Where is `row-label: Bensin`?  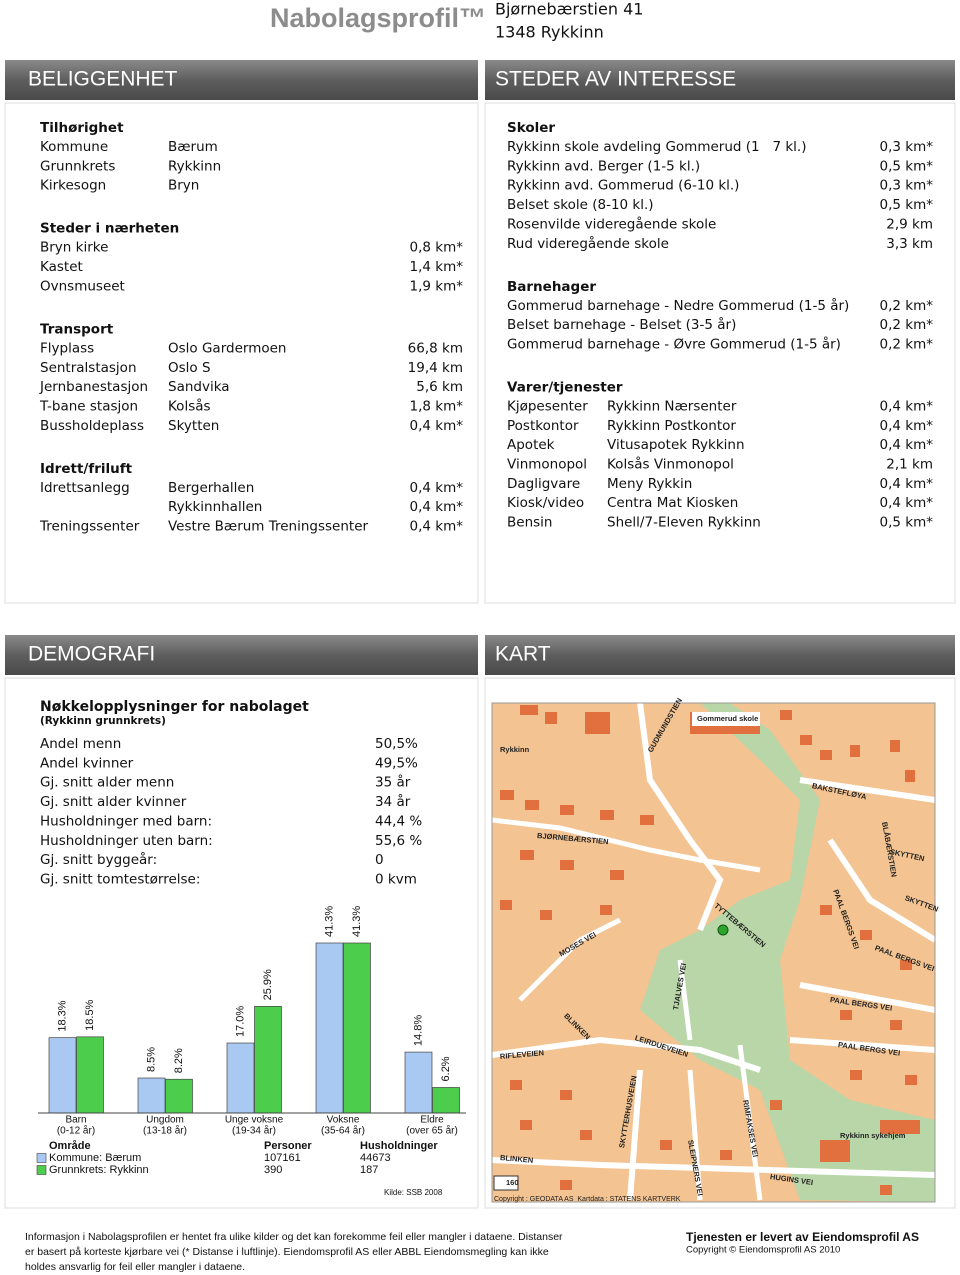
row-label: Bensin is located at coordinates (529, 523).